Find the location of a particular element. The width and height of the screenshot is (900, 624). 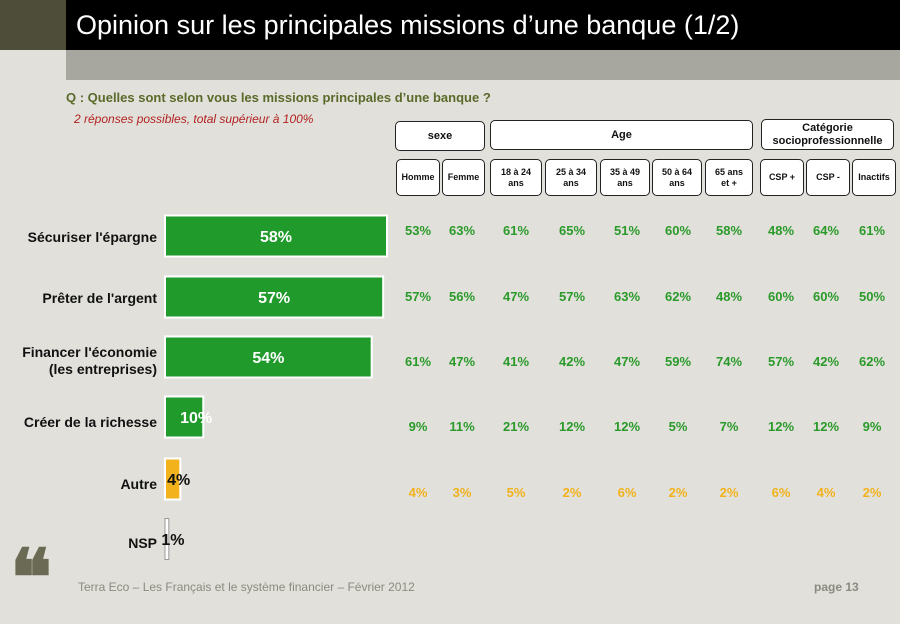

subheader-label: CSP - is located at coordinates (828, 177).